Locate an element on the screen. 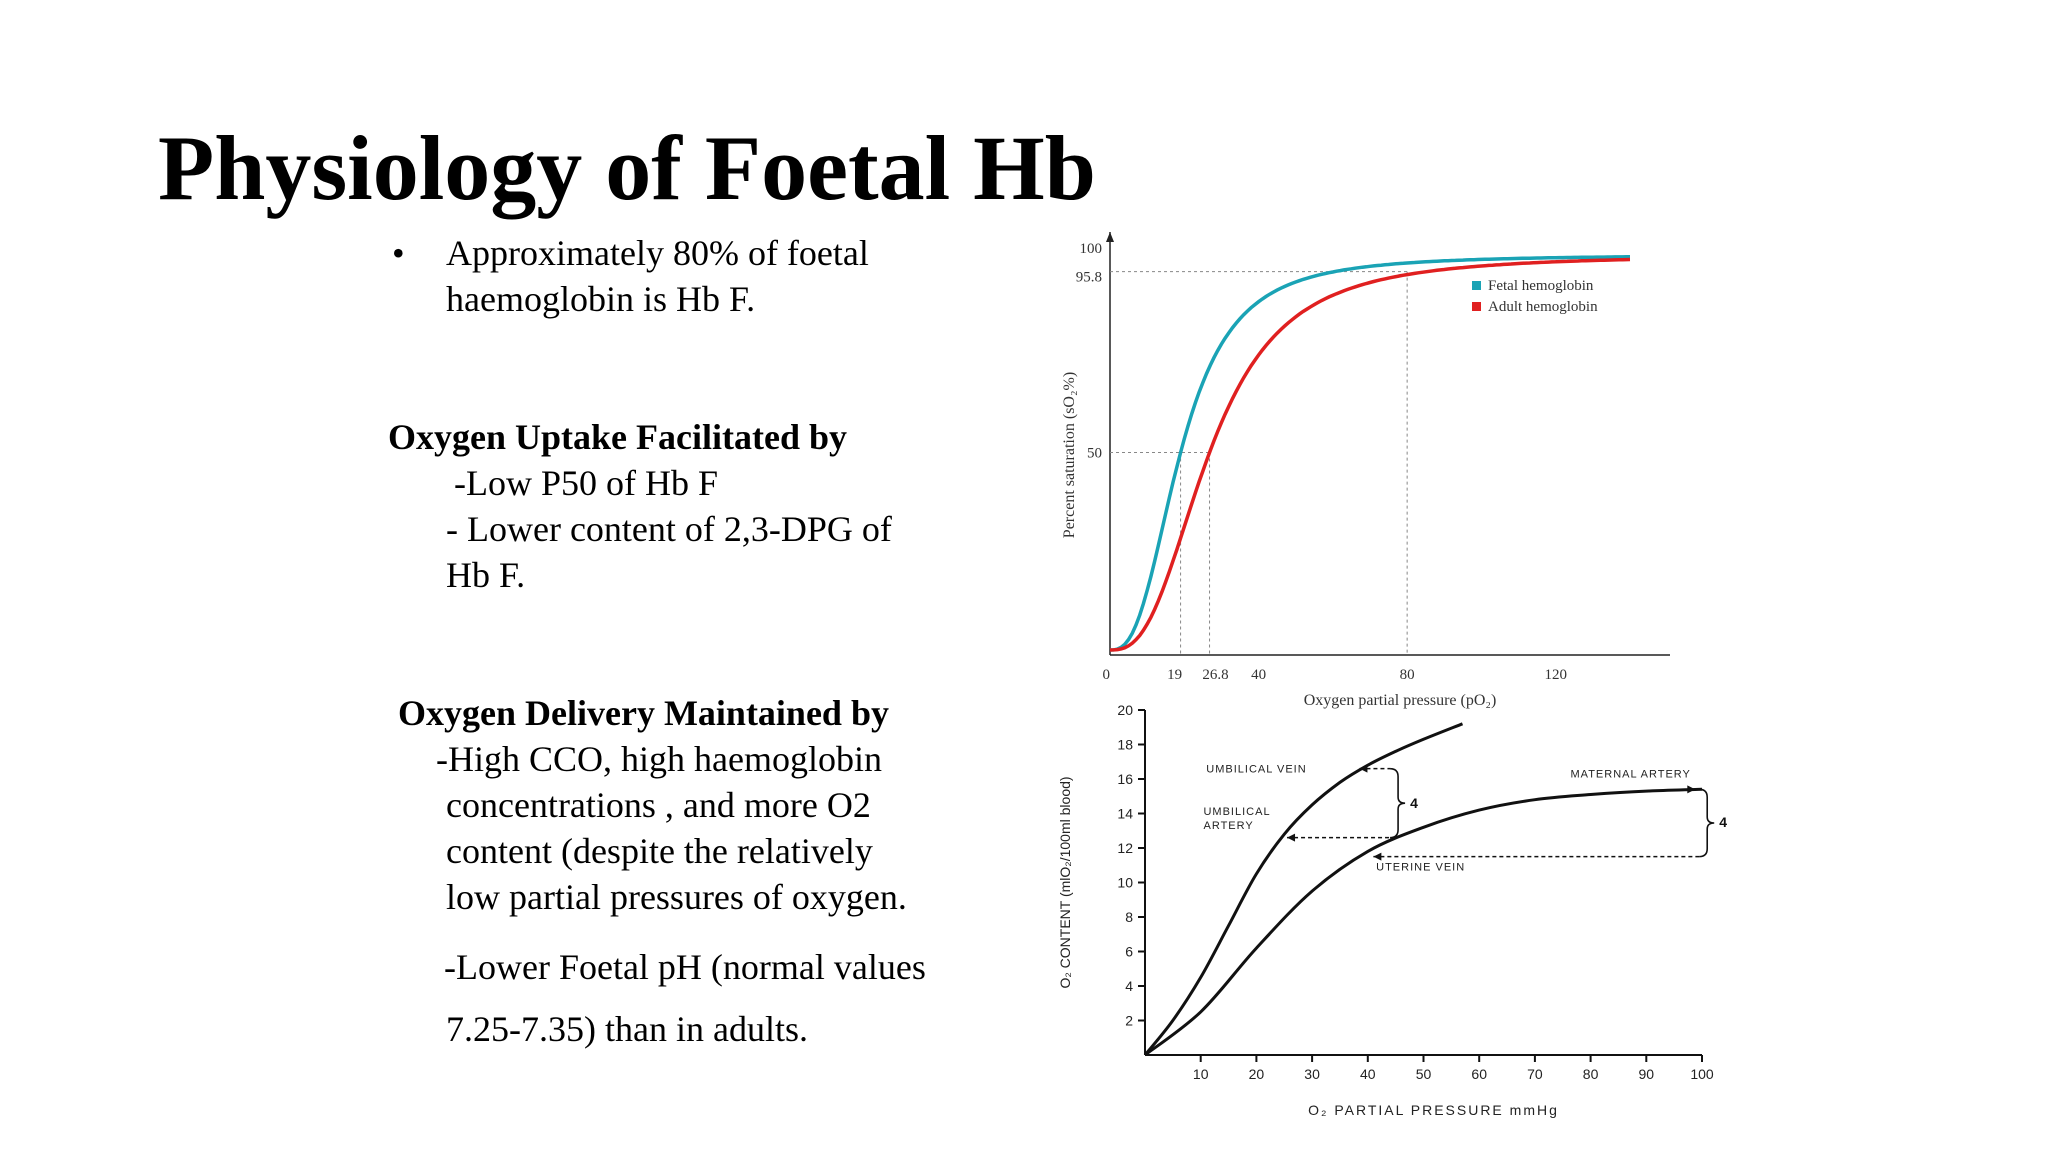  x-tick-label: 30 is located at coordinates (1312, 1074).